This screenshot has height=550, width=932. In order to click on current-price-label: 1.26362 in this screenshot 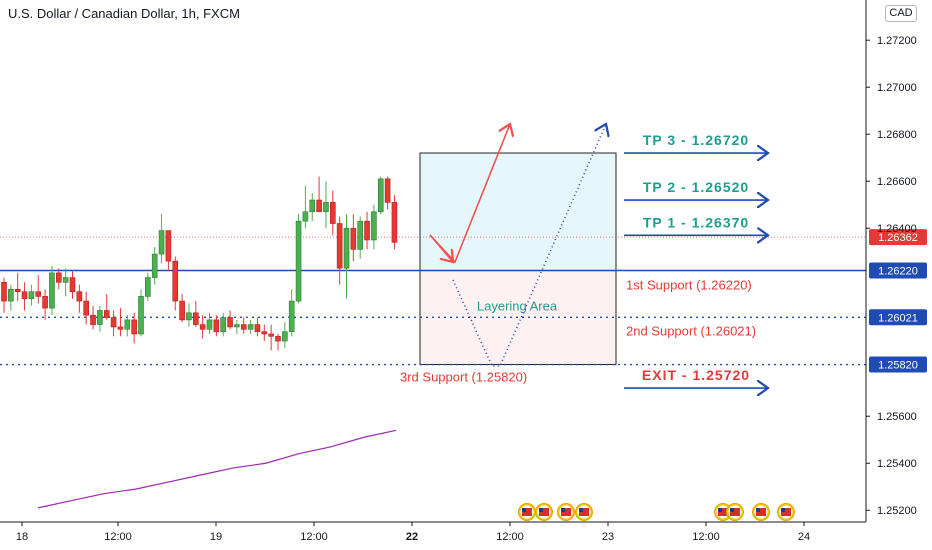, I will do `click(898, 238)`.